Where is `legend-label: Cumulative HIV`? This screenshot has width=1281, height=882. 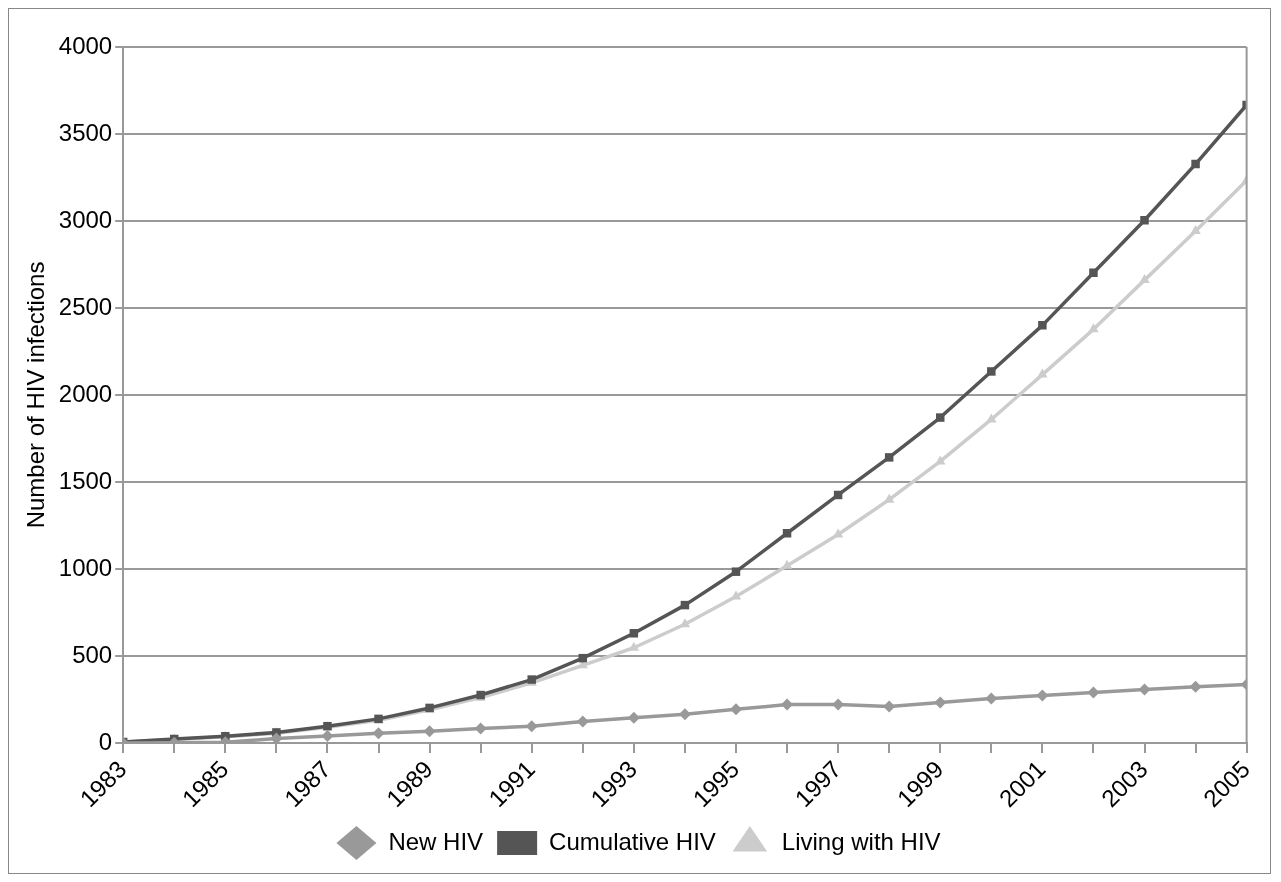 legend-label: Cumulative HIV is located at coordinates (632, 841).